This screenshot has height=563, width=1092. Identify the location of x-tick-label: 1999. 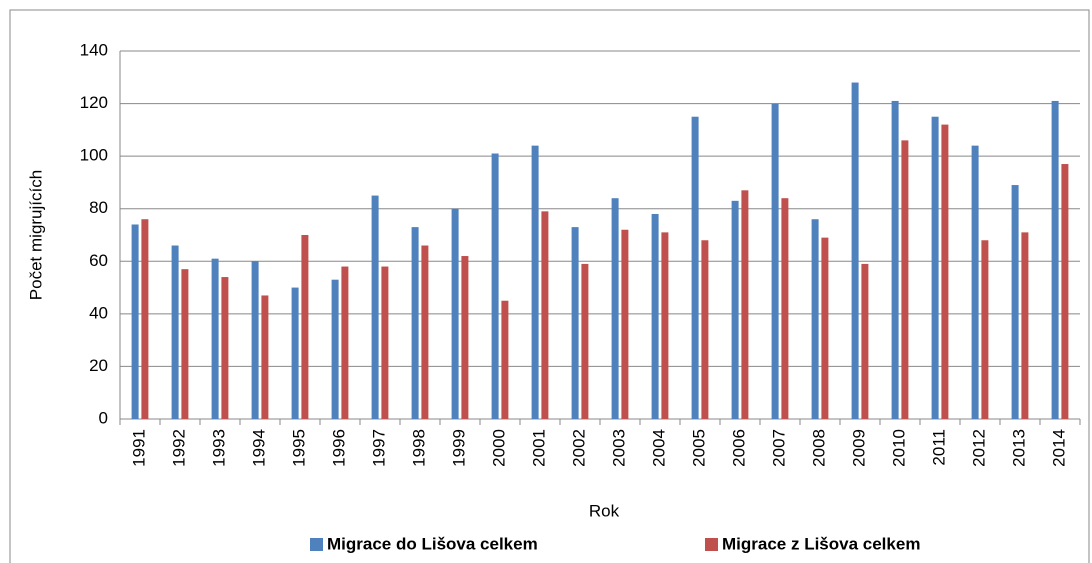
(458, 448).